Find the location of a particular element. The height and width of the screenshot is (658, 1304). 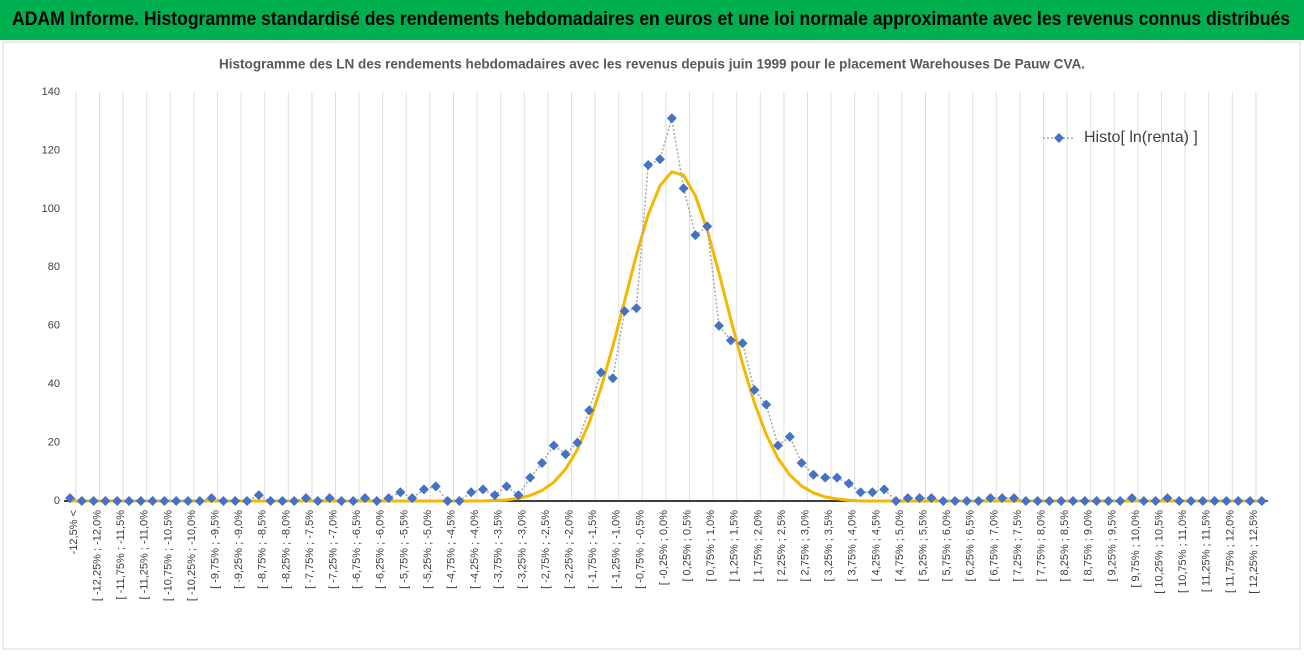

x-tick-label: [ 11,75% ; 12,0% is located at coordinates (1230, 551).